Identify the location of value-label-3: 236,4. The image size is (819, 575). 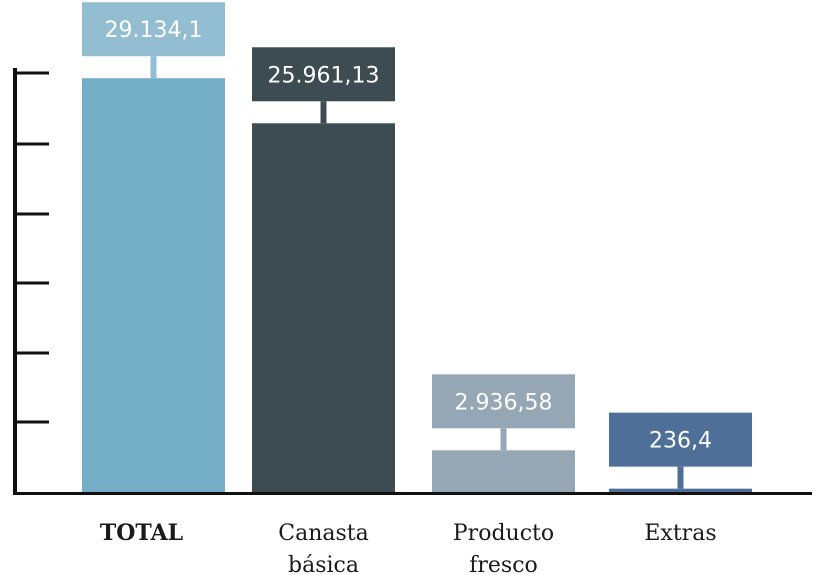
(680, 441).